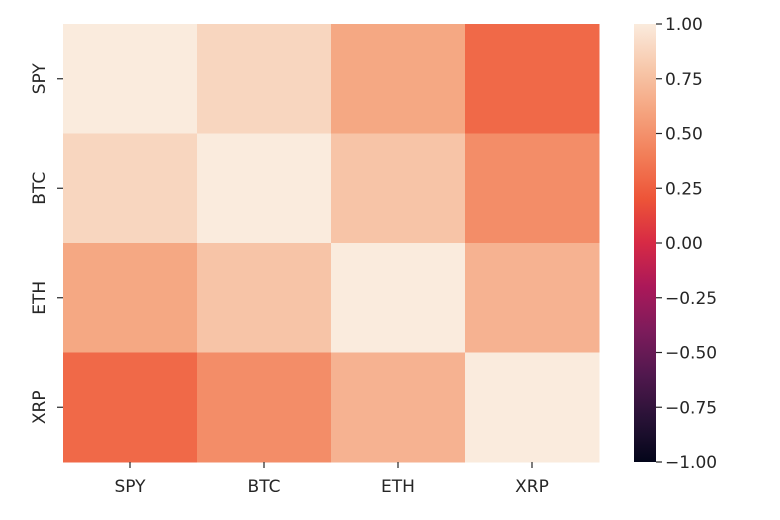 This screenshot has width=780, height=520. What do you see at coordinates (331, 479) in the screenshot?
I see `x-axis: SPY BTC ETH XRP` at bounding box center [331, 479].